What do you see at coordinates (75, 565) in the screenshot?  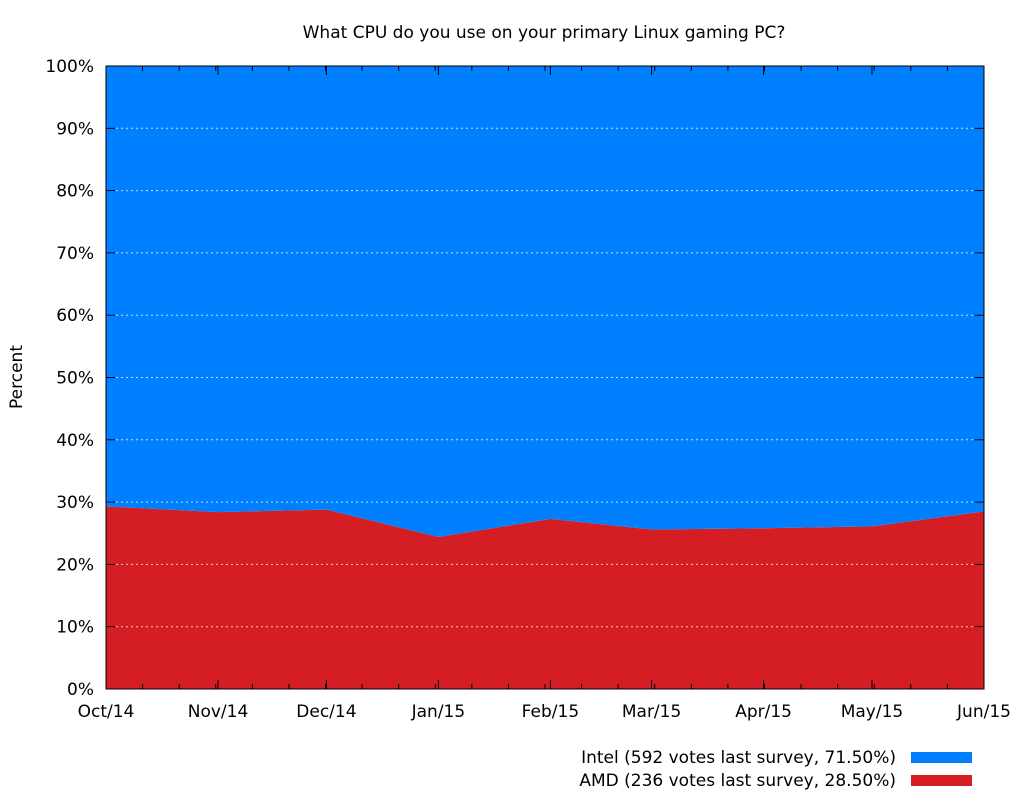 I see `y-tick-label: 20%` at bounding box center [75, 565].